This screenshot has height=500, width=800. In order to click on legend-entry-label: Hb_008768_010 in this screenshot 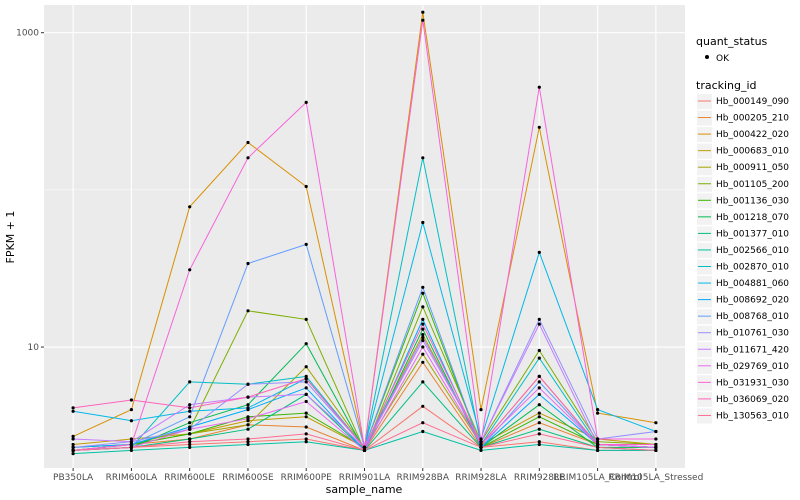, I will do `click(752, 317)`.